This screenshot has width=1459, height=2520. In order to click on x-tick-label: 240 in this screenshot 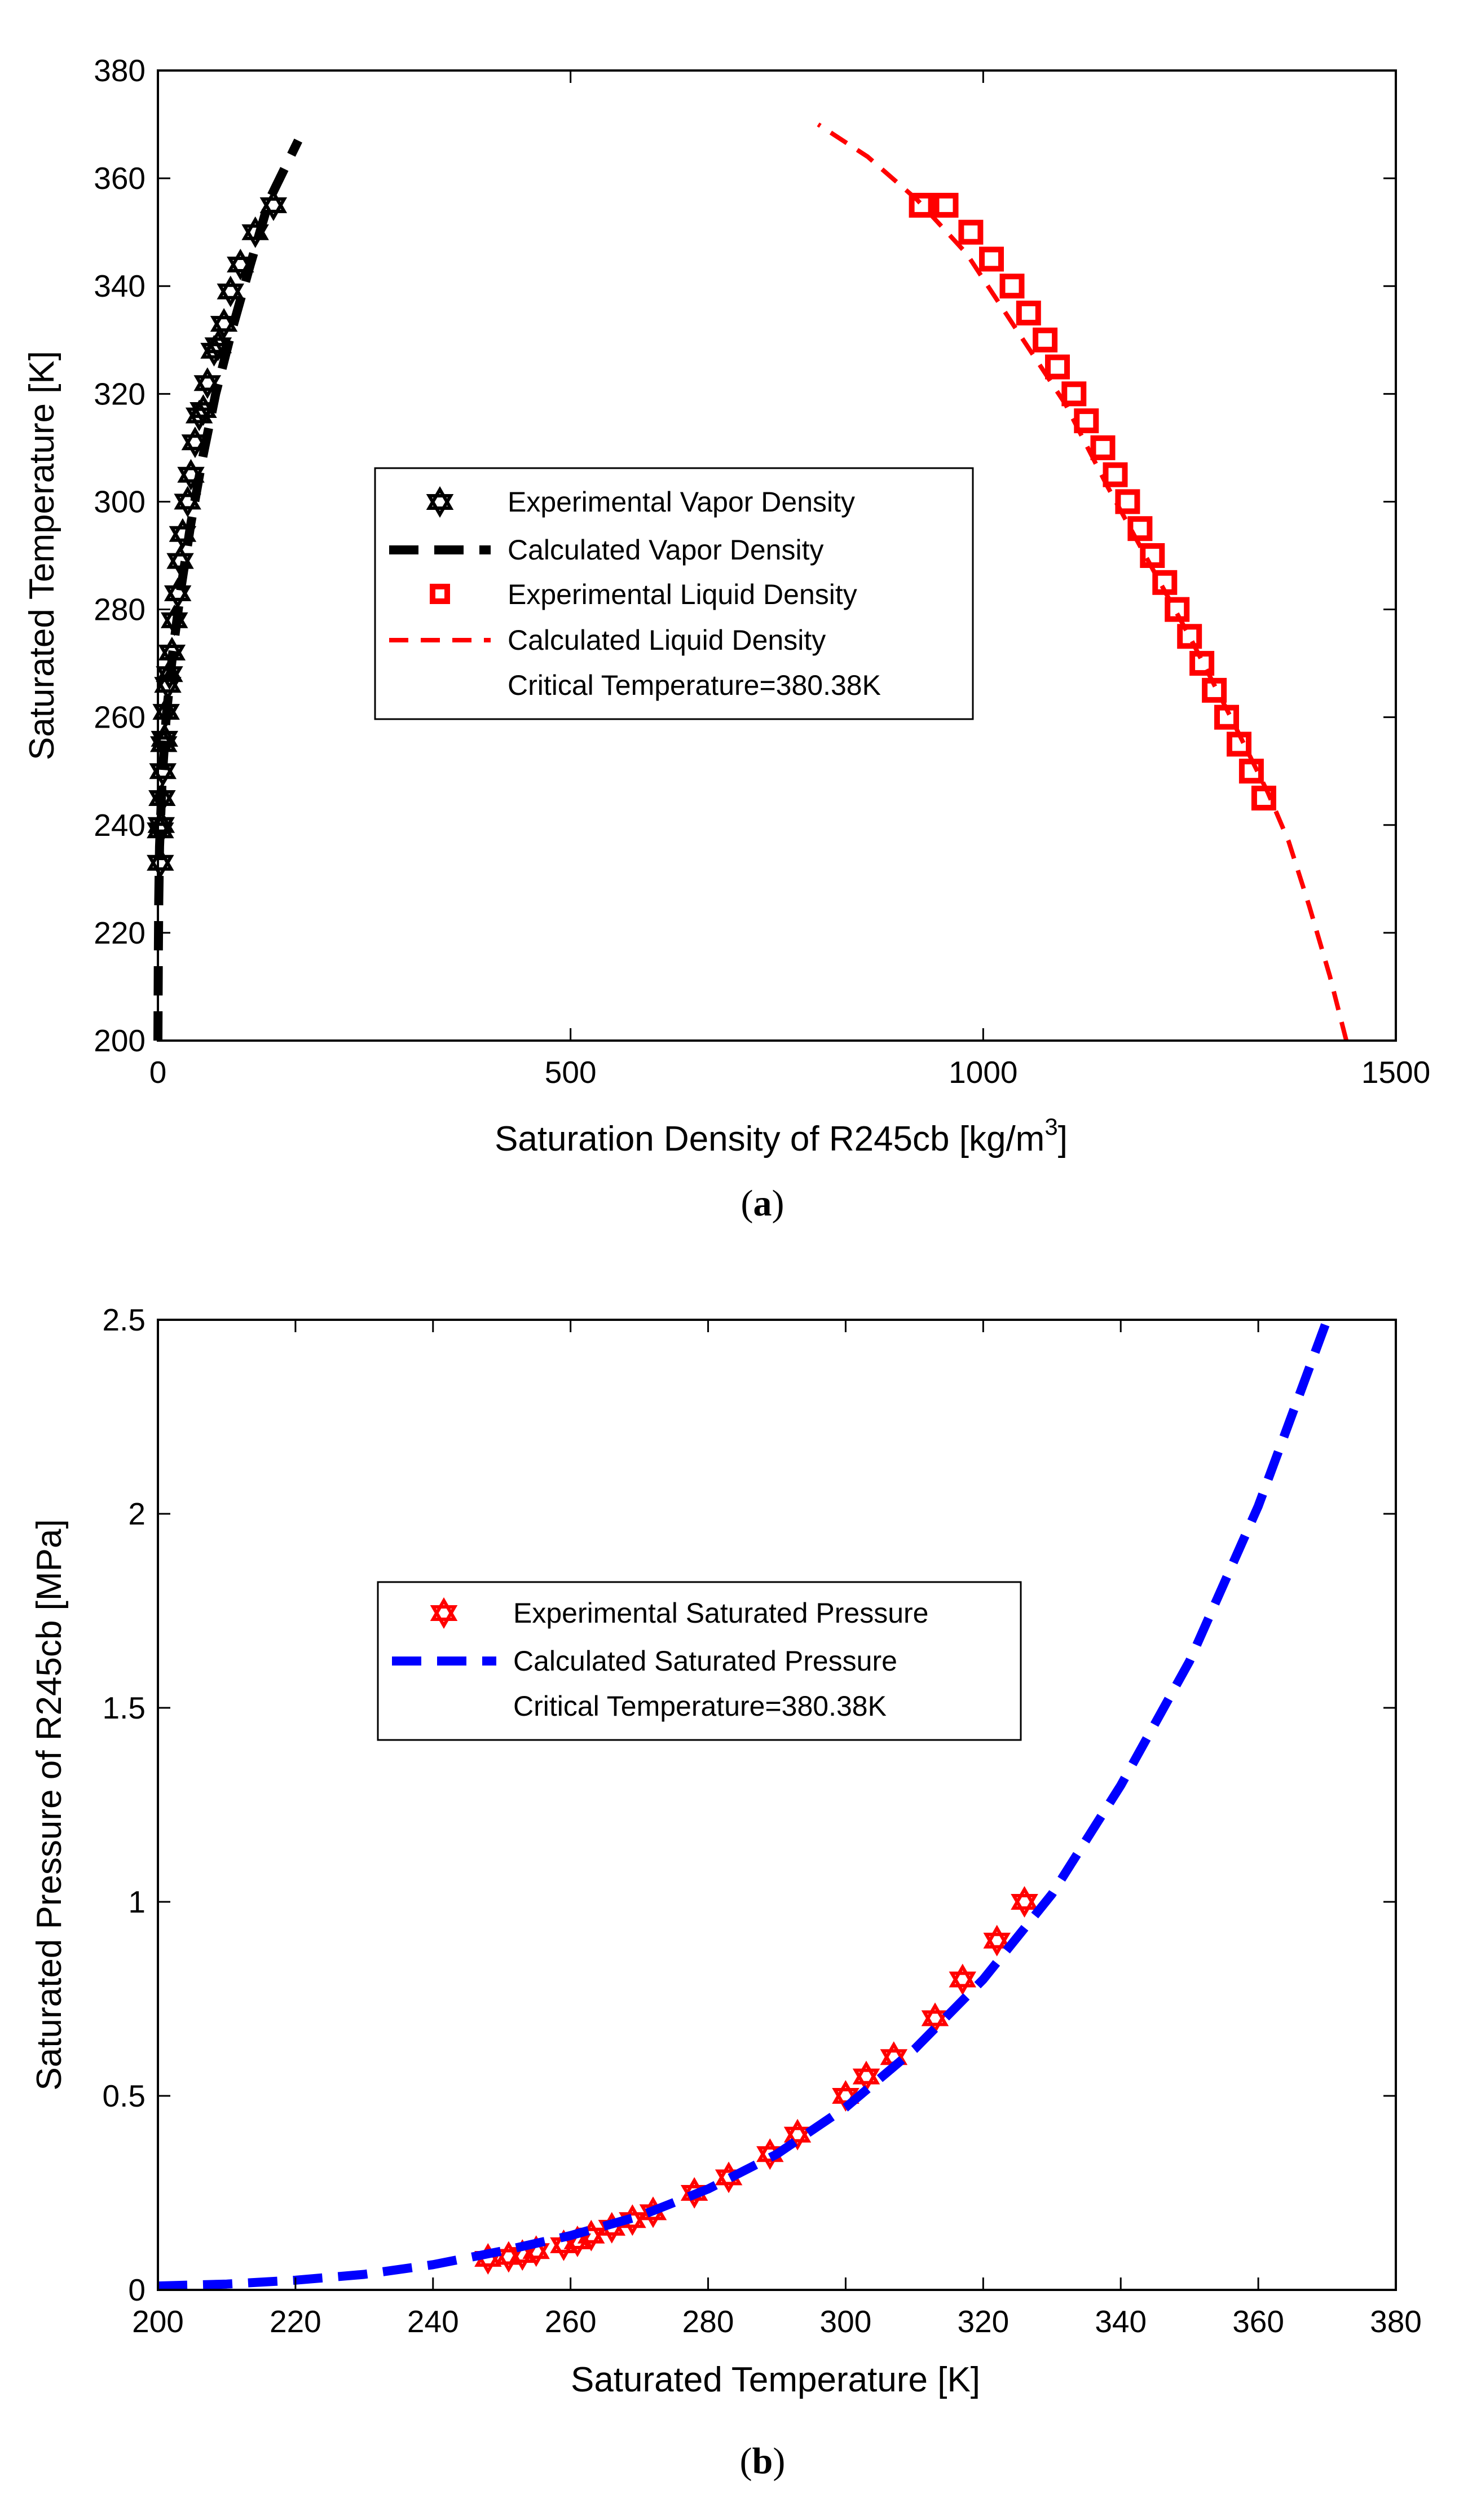, I will do `click(433, 2321)`.